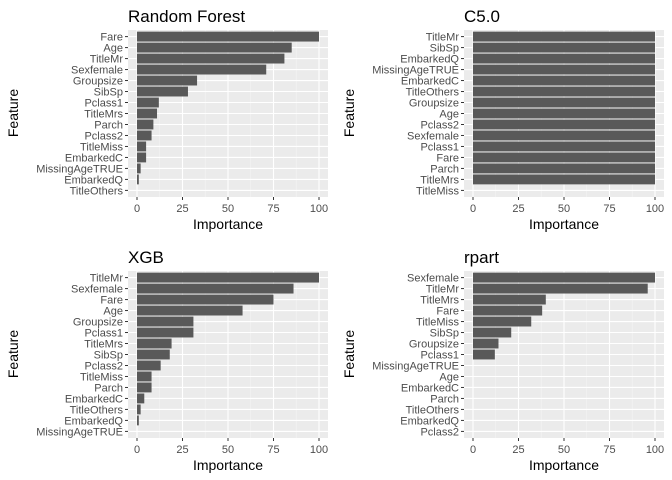 The width and height of the screenshot is (672, 480). Describe the element at coordinates (429, 421) in the screenshot. I see `y-tick-label: EmbarkedQ` at that location.